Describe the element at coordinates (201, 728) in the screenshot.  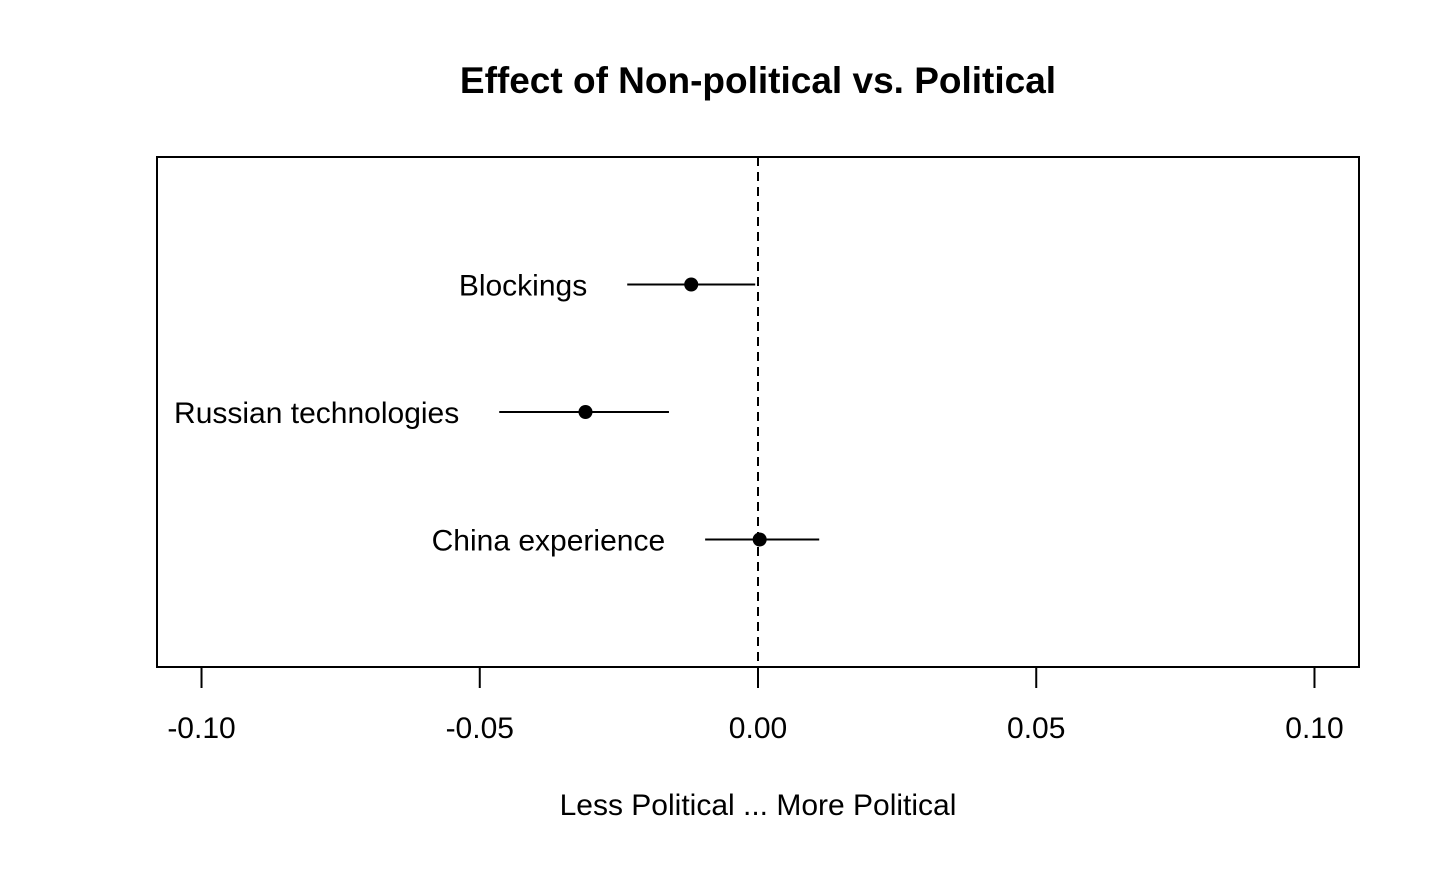
I see `x-tick-label: -0.10` at that location.